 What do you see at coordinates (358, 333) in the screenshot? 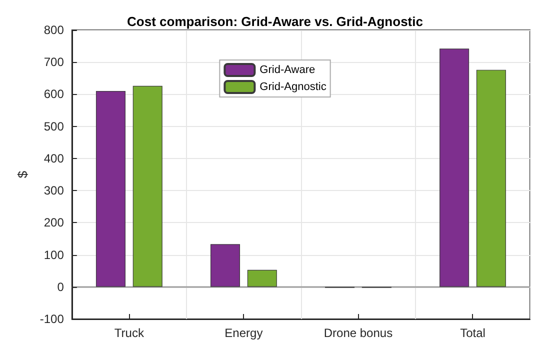
I see `x-tick-label: Drone bonus` at bounding box center [358, 333].